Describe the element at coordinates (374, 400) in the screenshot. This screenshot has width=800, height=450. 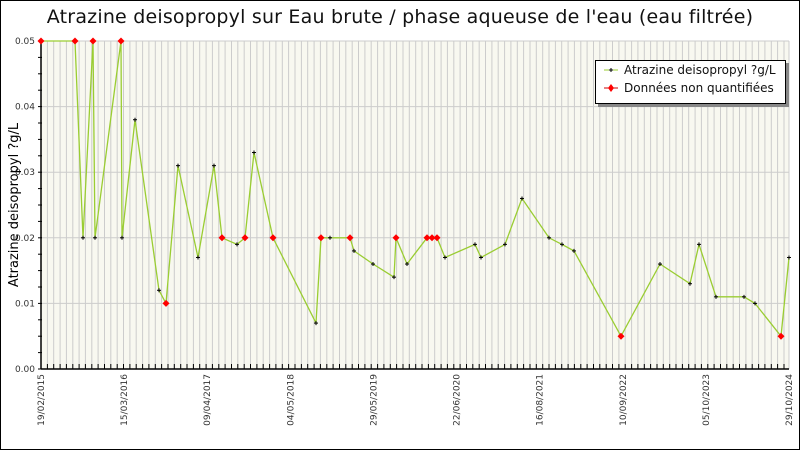
I see `x-tick-label: 29/05/2019` at that location.